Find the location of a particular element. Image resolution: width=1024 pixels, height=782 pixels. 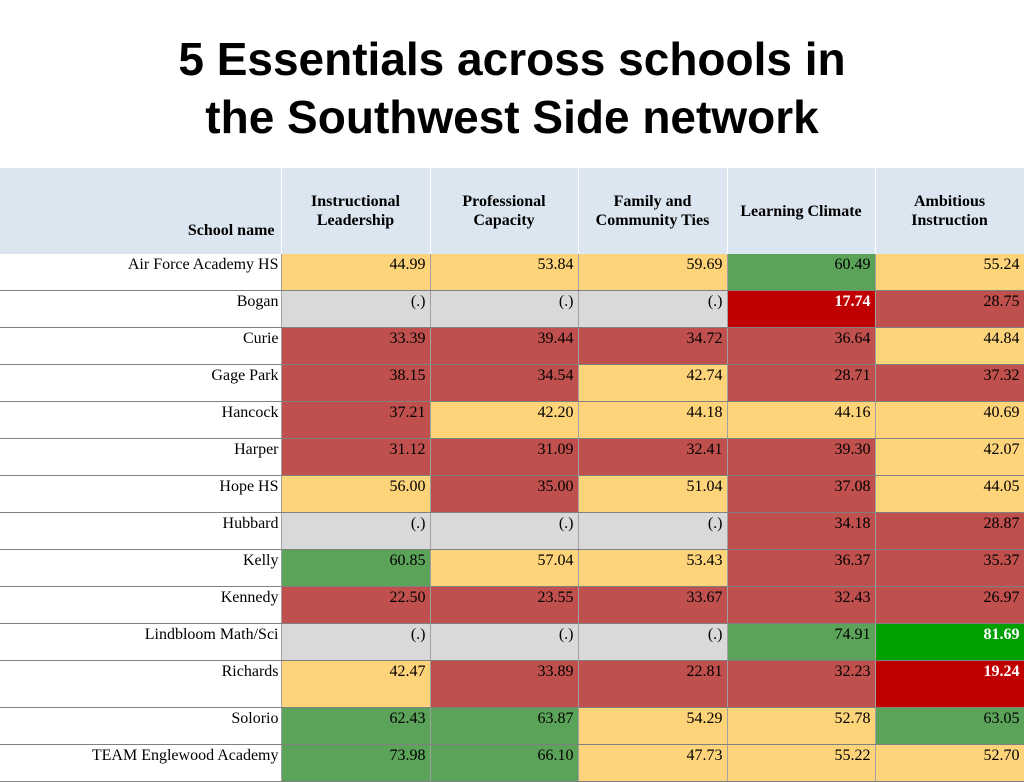

score-cell: 37.08 is located at coordinates (801, 494).